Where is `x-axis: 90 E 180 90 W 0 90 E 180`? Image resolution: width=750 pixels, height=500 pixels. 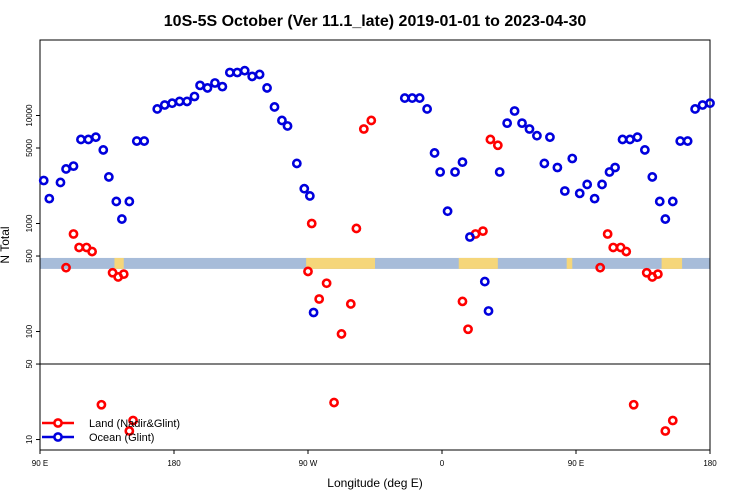
x-axis: 90 E 180 90 W 0 90 E 180 is located at coordinates (374, 459).